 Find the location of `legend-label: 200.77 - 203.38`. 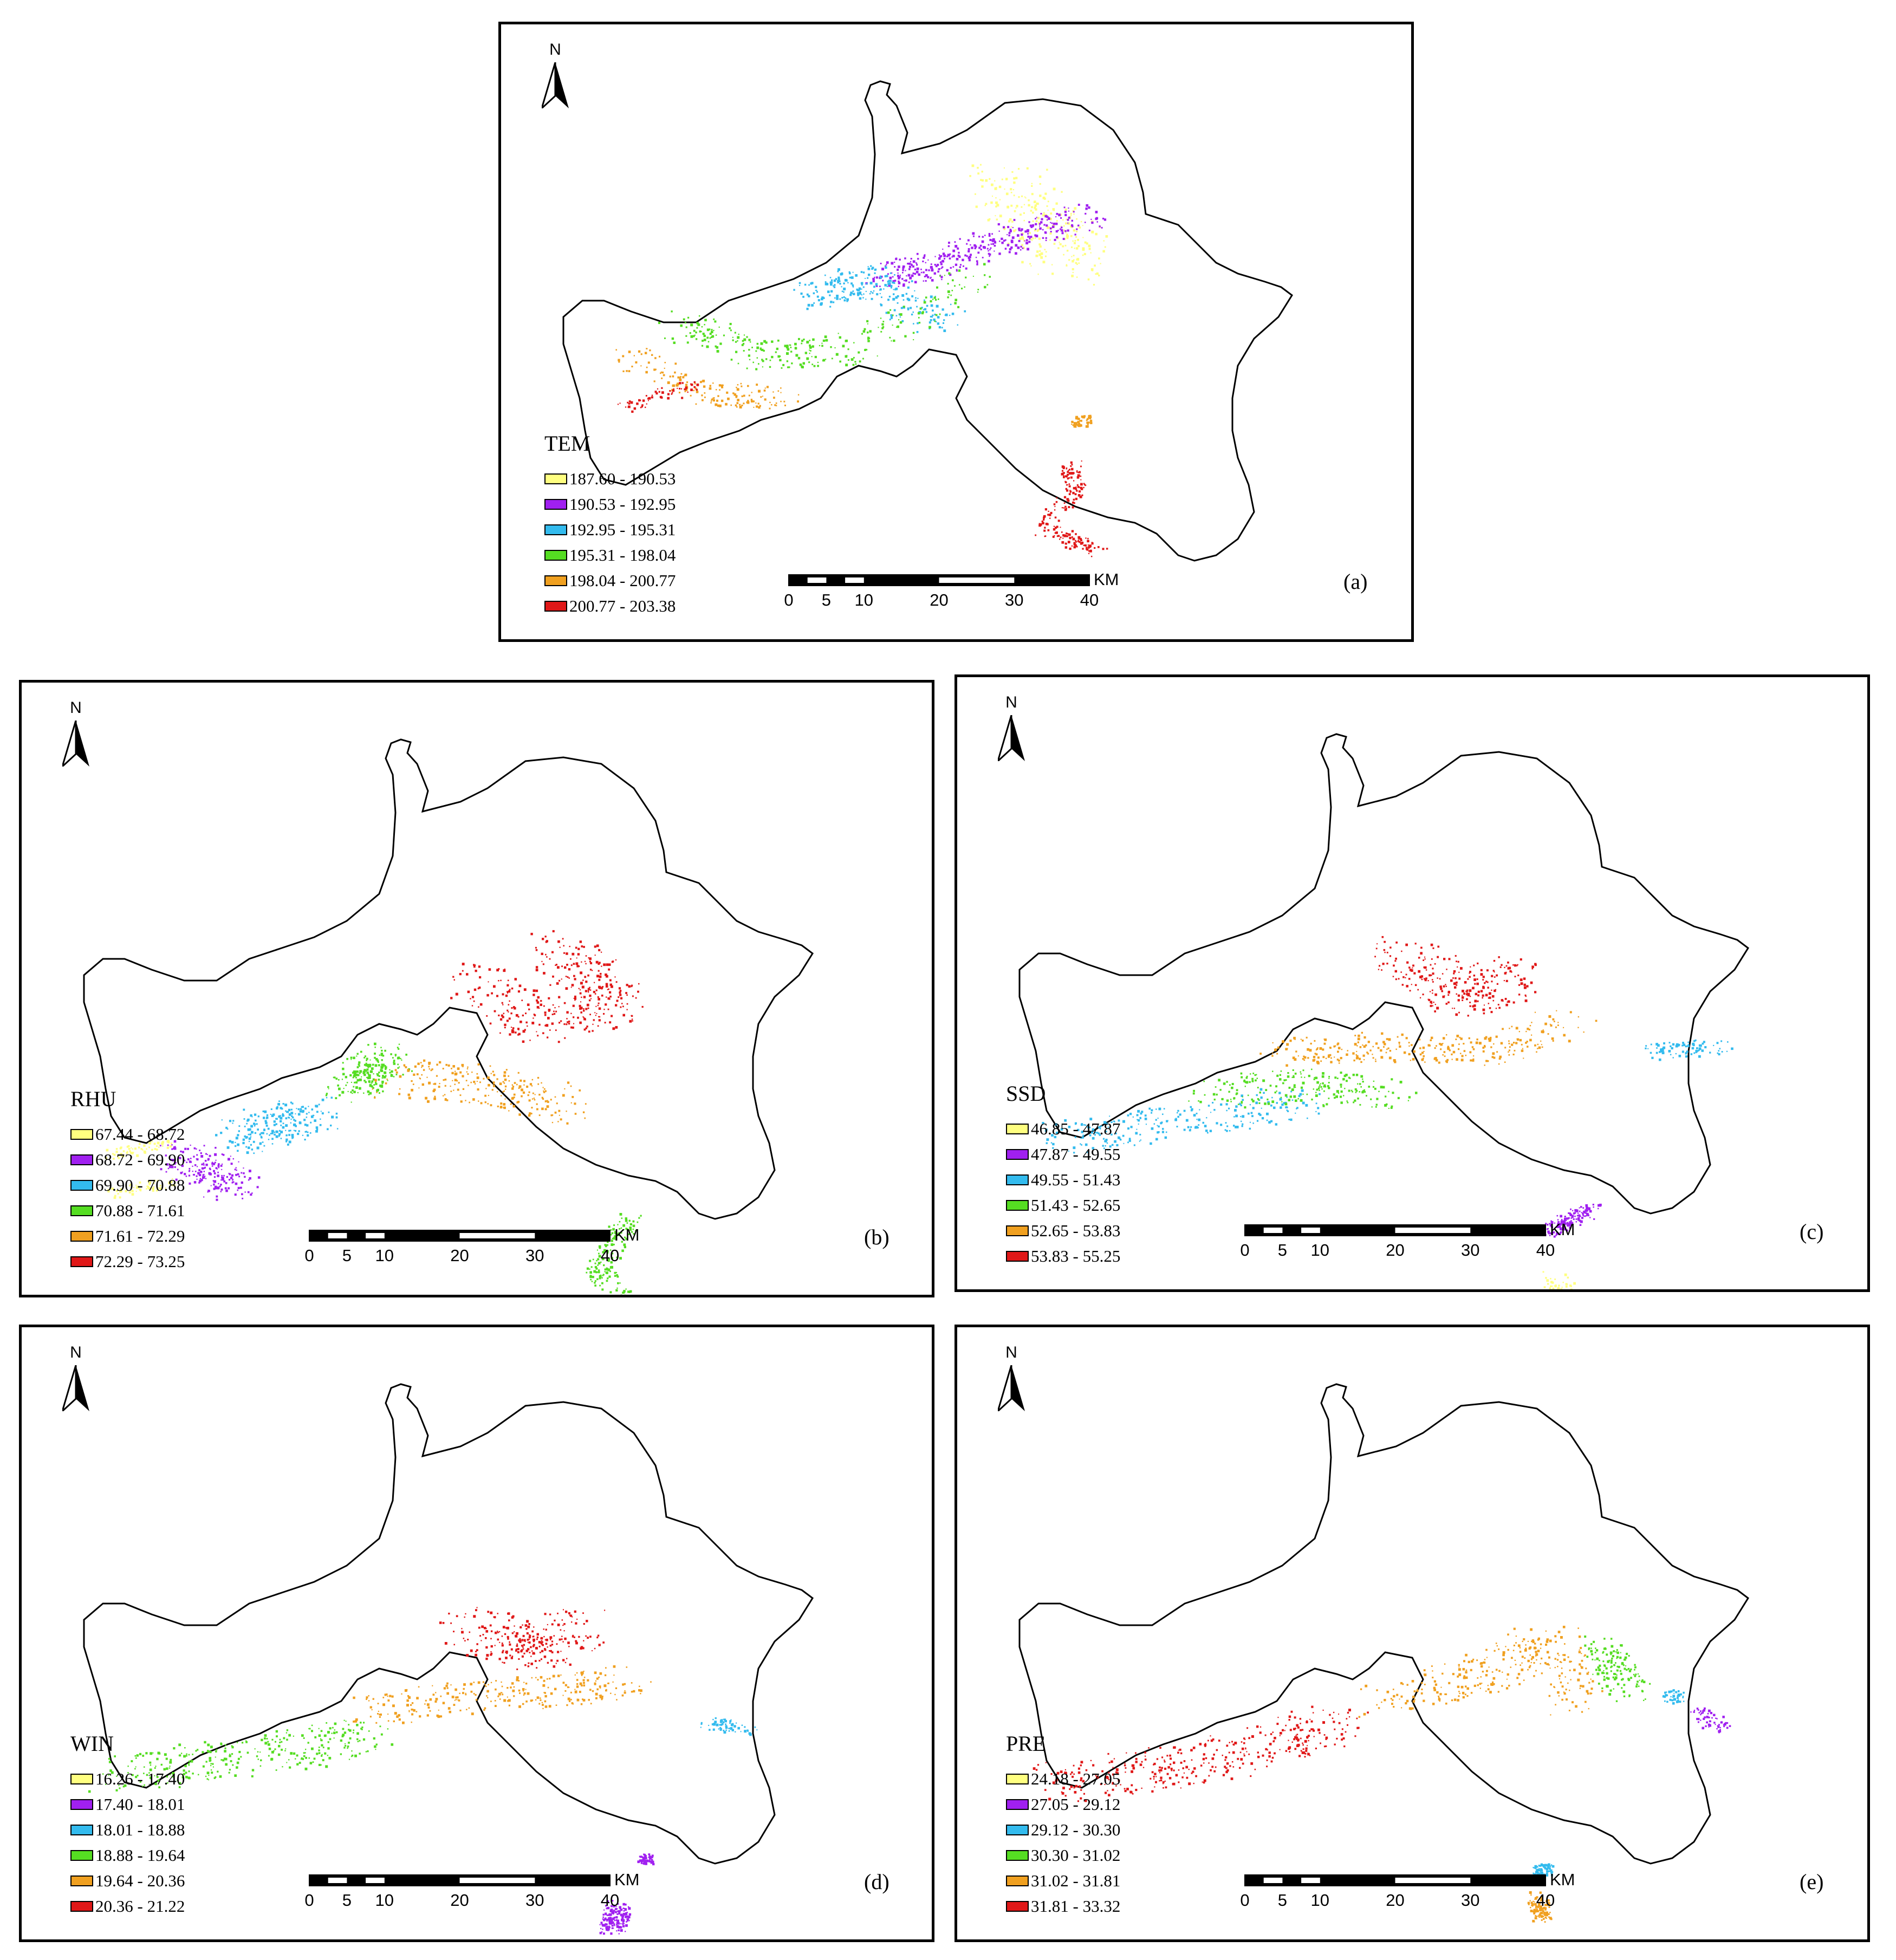

legend-label: 200.77 - 203.38 is located at coordinates (622, 605).